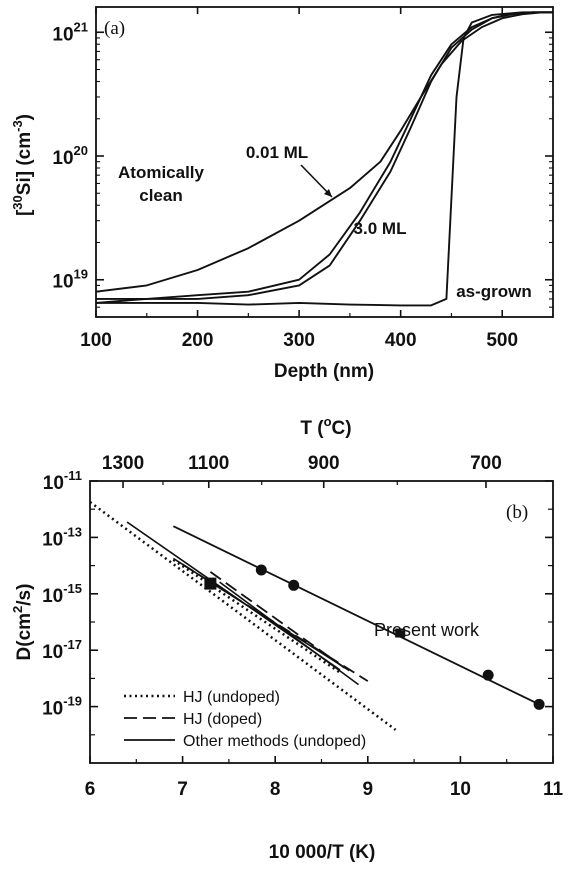  Describe the element at coordinates (325, 426) in the screenshot. I see `panel-b-top-axis-label: T (oC)` at that location.